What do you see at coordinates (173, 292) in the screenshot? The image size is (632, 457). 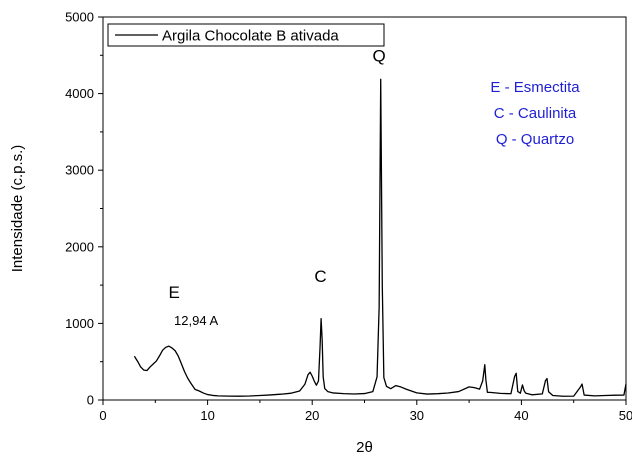 I see `peak-label: E` at bounding box center [173, 292].